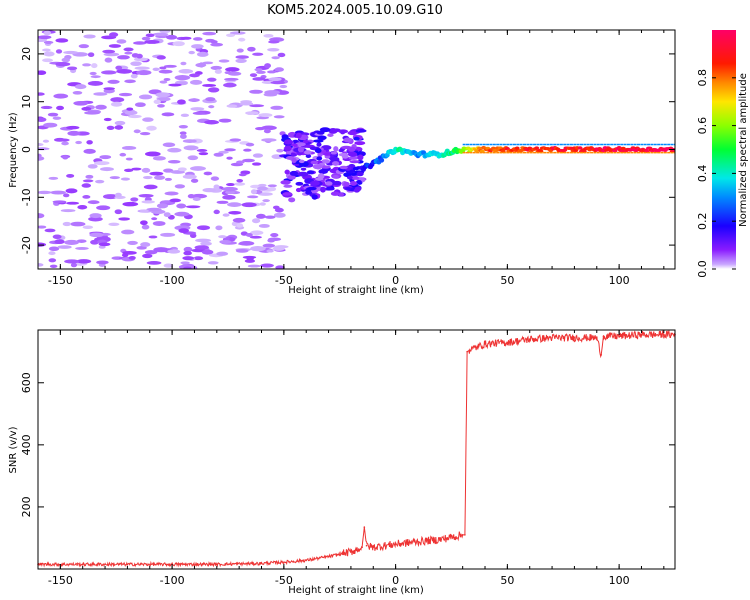 This screenshot has width=750, height=600. I want to click on x-tick-label: 0, so click(395, 280).